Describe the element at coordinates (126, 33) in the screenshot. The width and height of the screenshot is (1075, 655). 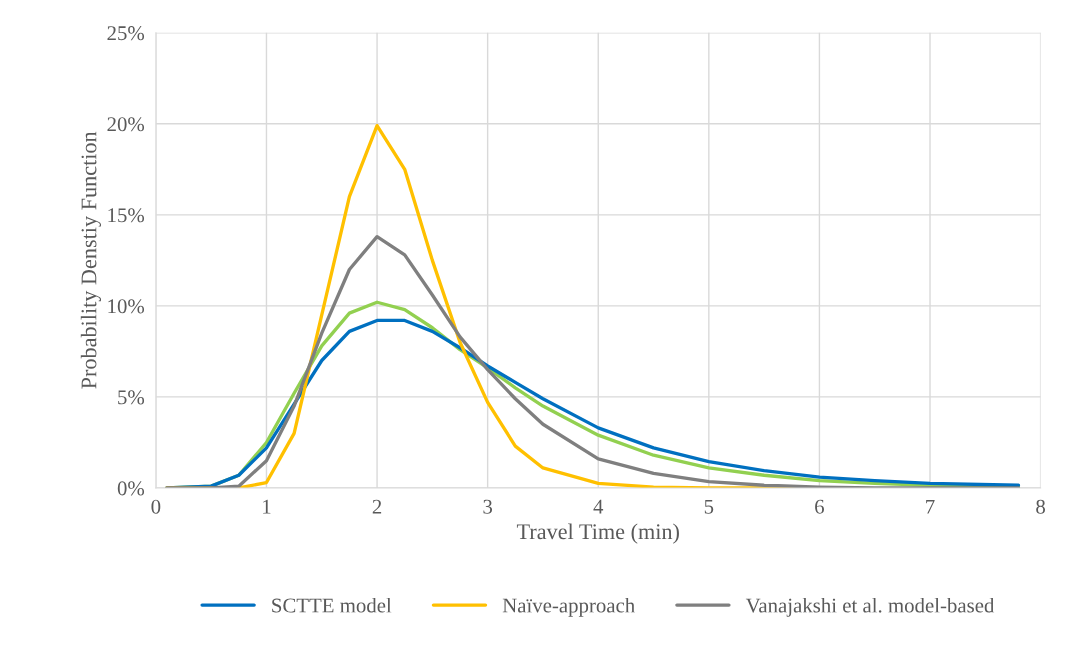
I see `y-tick-label: 25%` at that location.